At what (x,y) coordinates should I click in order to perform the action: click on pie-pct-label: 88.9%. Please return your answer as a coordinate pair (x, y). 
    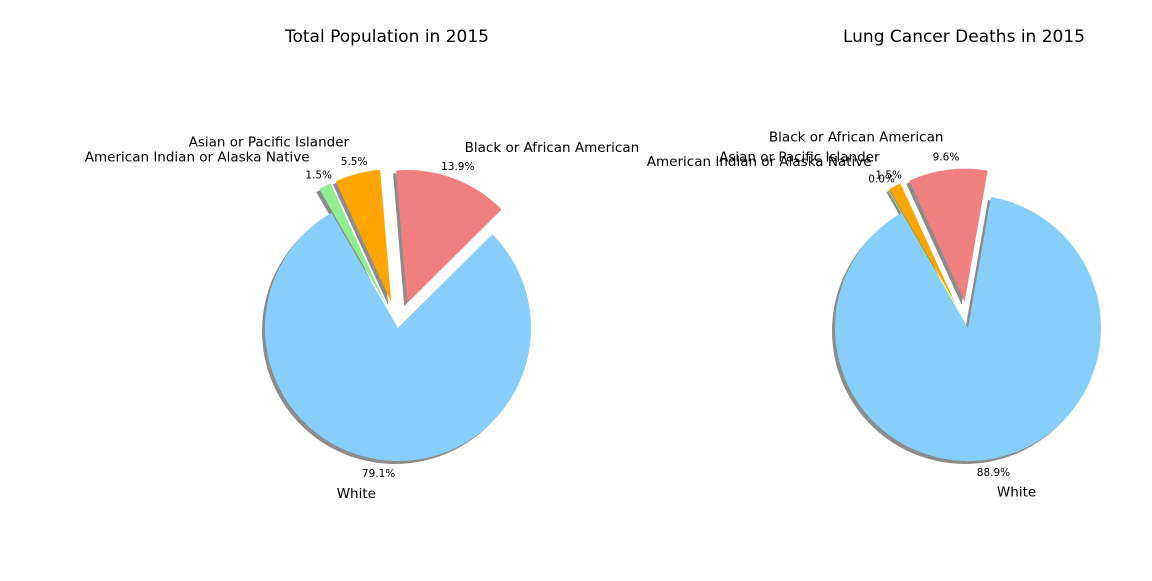
    Looking at the image, I should click on (993, 473).